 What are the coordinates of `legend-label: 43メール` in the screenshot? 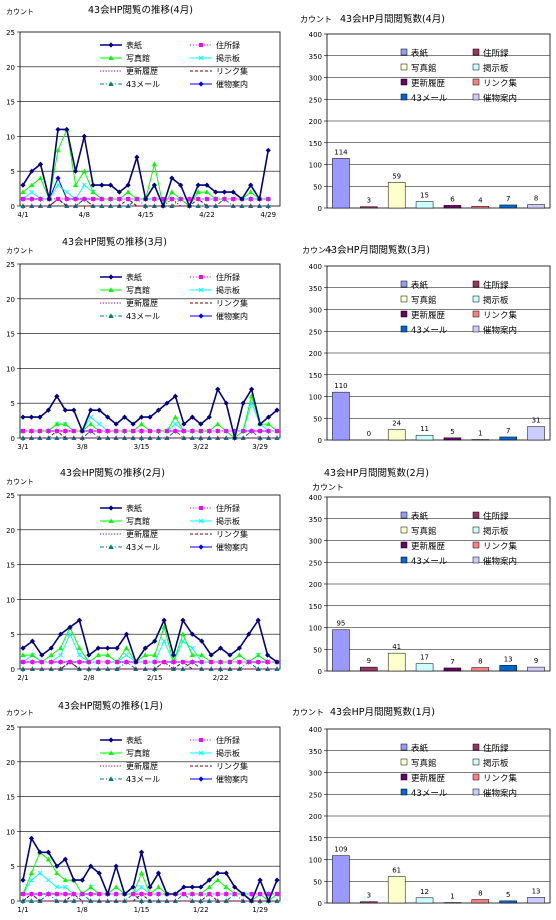 It's located at (429, 794).